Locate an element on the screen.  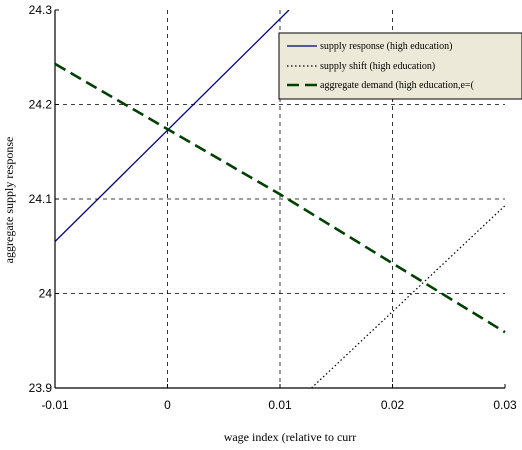
x-tick-label: 0.03 is located at coordinates (505, 405).